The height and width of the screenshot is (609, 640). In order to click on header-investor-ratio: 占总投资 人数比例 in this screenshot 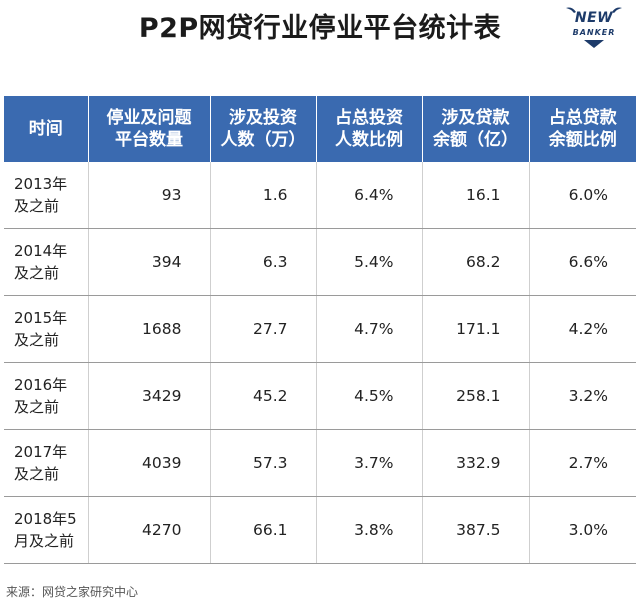, I will do `click(369, 129)`.